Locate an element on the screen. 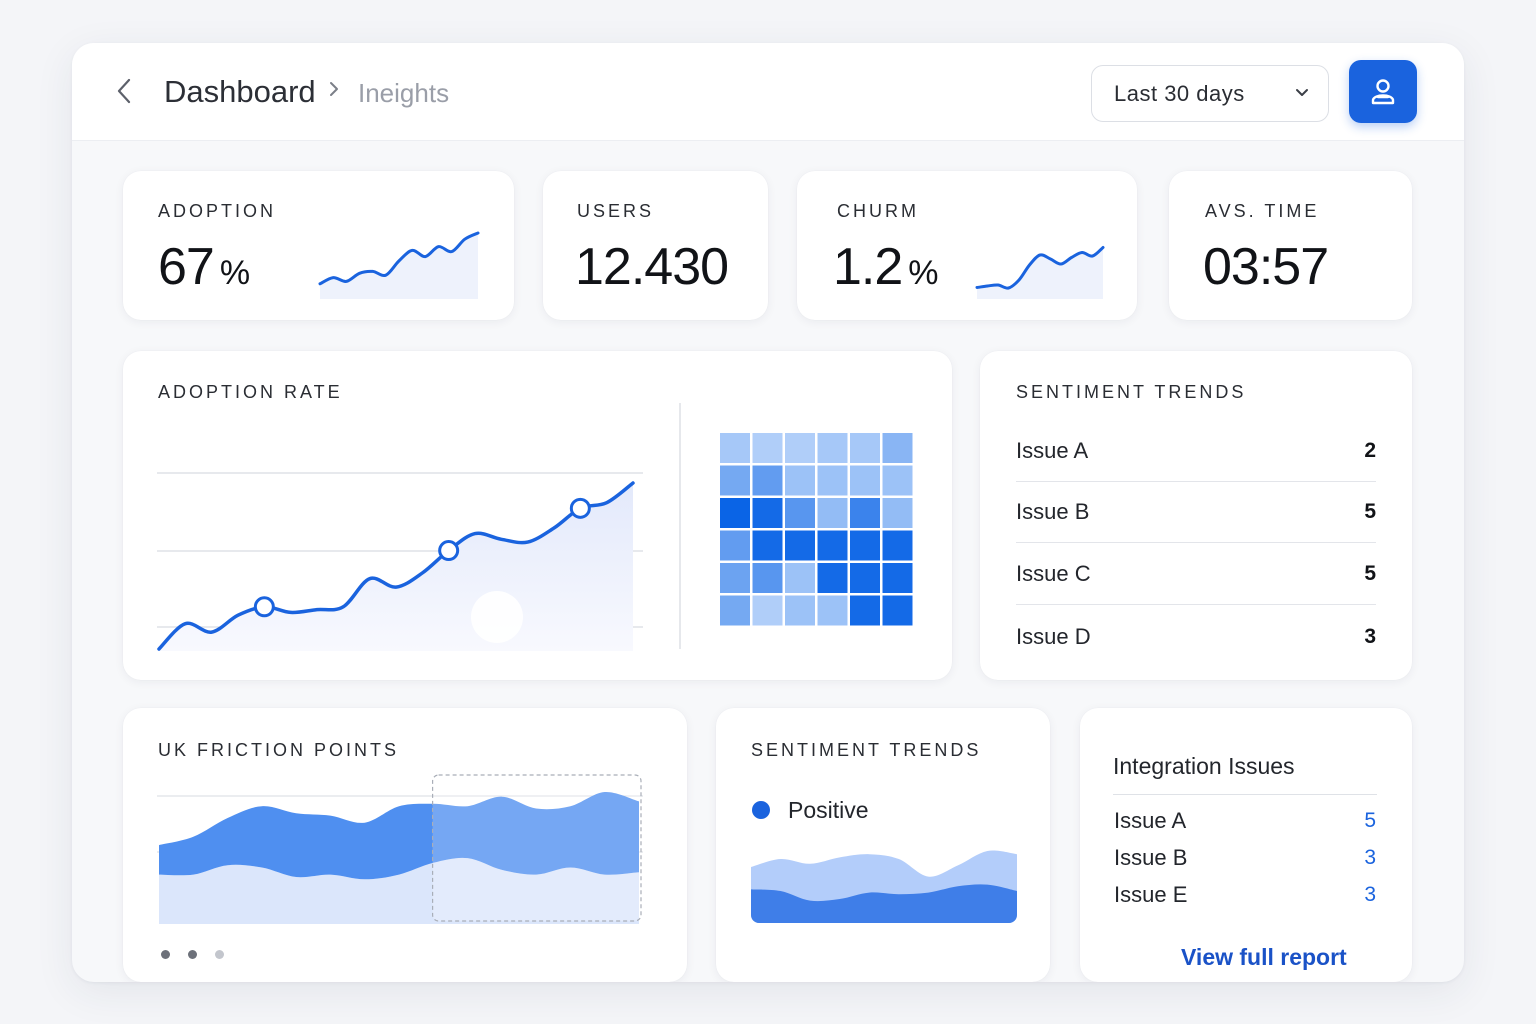  kpi-card-avg-time: AVS. TIME 03:57 is located at coordinates (1290, 245).